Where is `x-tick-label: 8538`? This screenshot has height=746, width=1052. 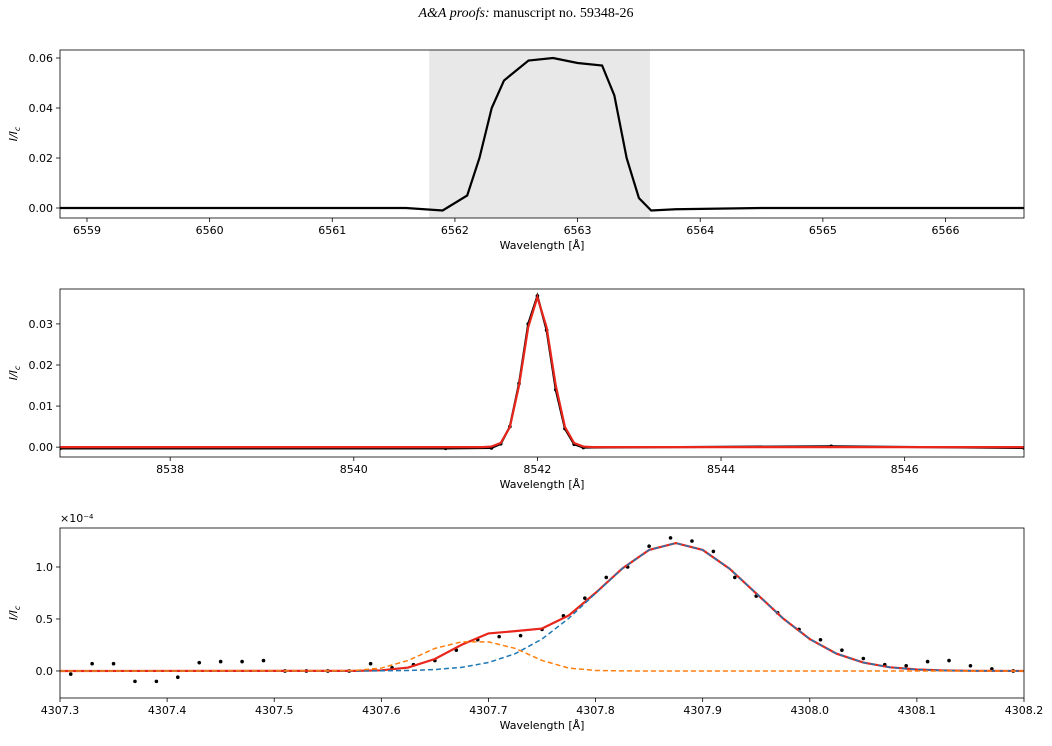 x-tick-label: 8538 is located at coordinates (170, 469).